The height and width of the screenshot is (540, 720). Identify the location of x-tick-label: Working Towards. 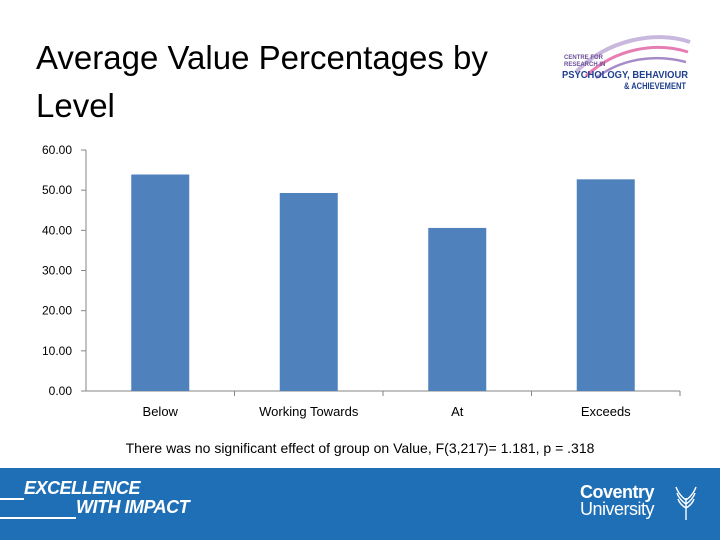
(309, 411).